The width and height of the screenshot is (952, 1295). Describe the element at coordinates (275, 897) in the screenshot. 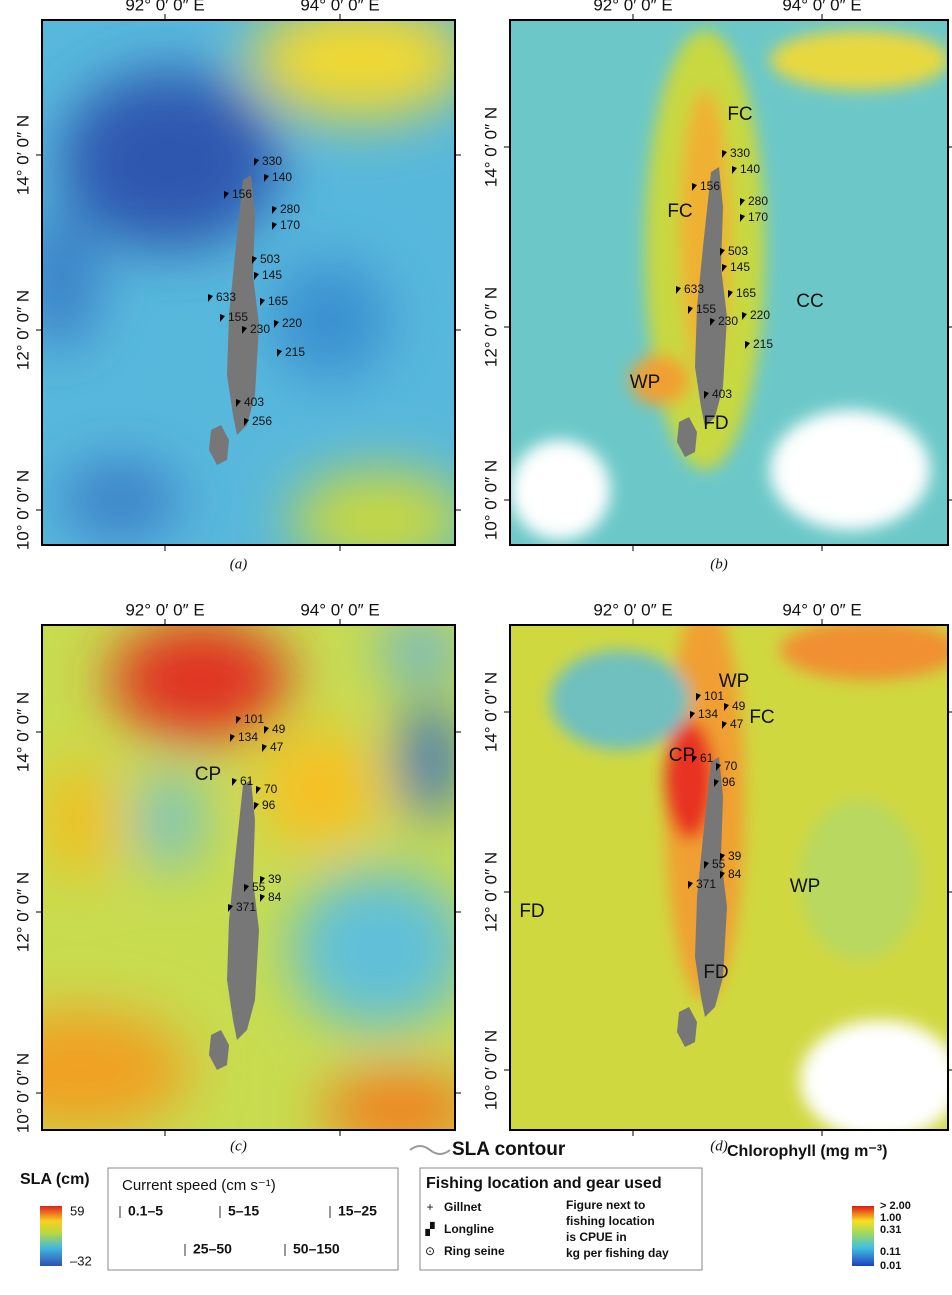

I see `cpue-label: 84` at that location.